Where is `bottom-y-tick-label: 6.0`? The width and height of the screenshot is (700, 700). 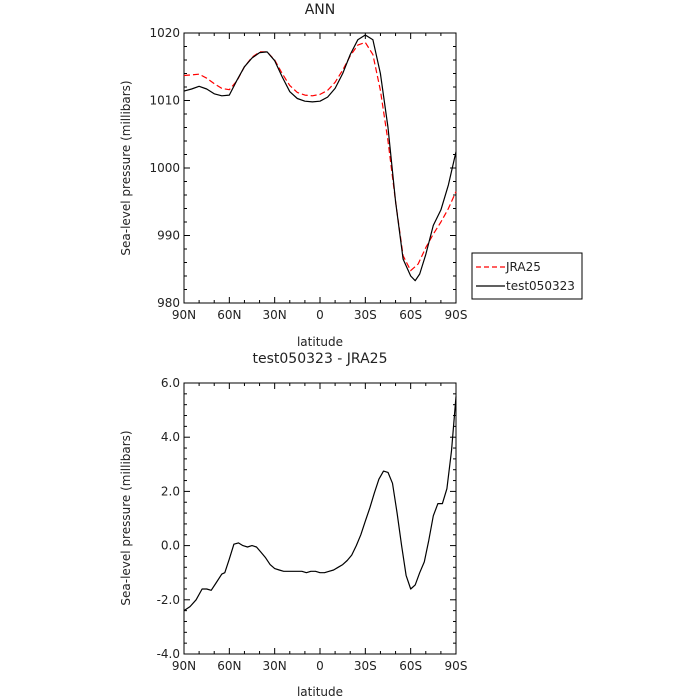
bottom-y-tick-label: 6.0 is located at coordinates (170, 383).